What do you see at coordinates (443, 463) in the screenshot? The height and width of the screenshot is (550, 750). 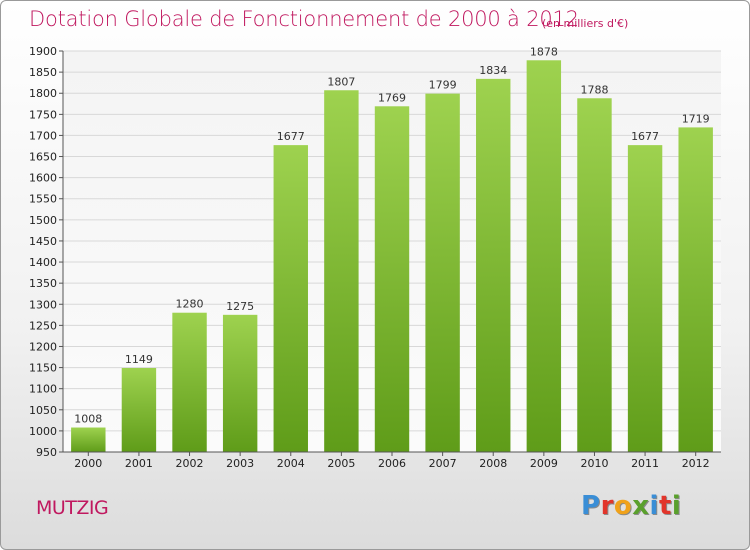 I see `x-tick-label-2007: 2007` at bounding box center [443, 463].